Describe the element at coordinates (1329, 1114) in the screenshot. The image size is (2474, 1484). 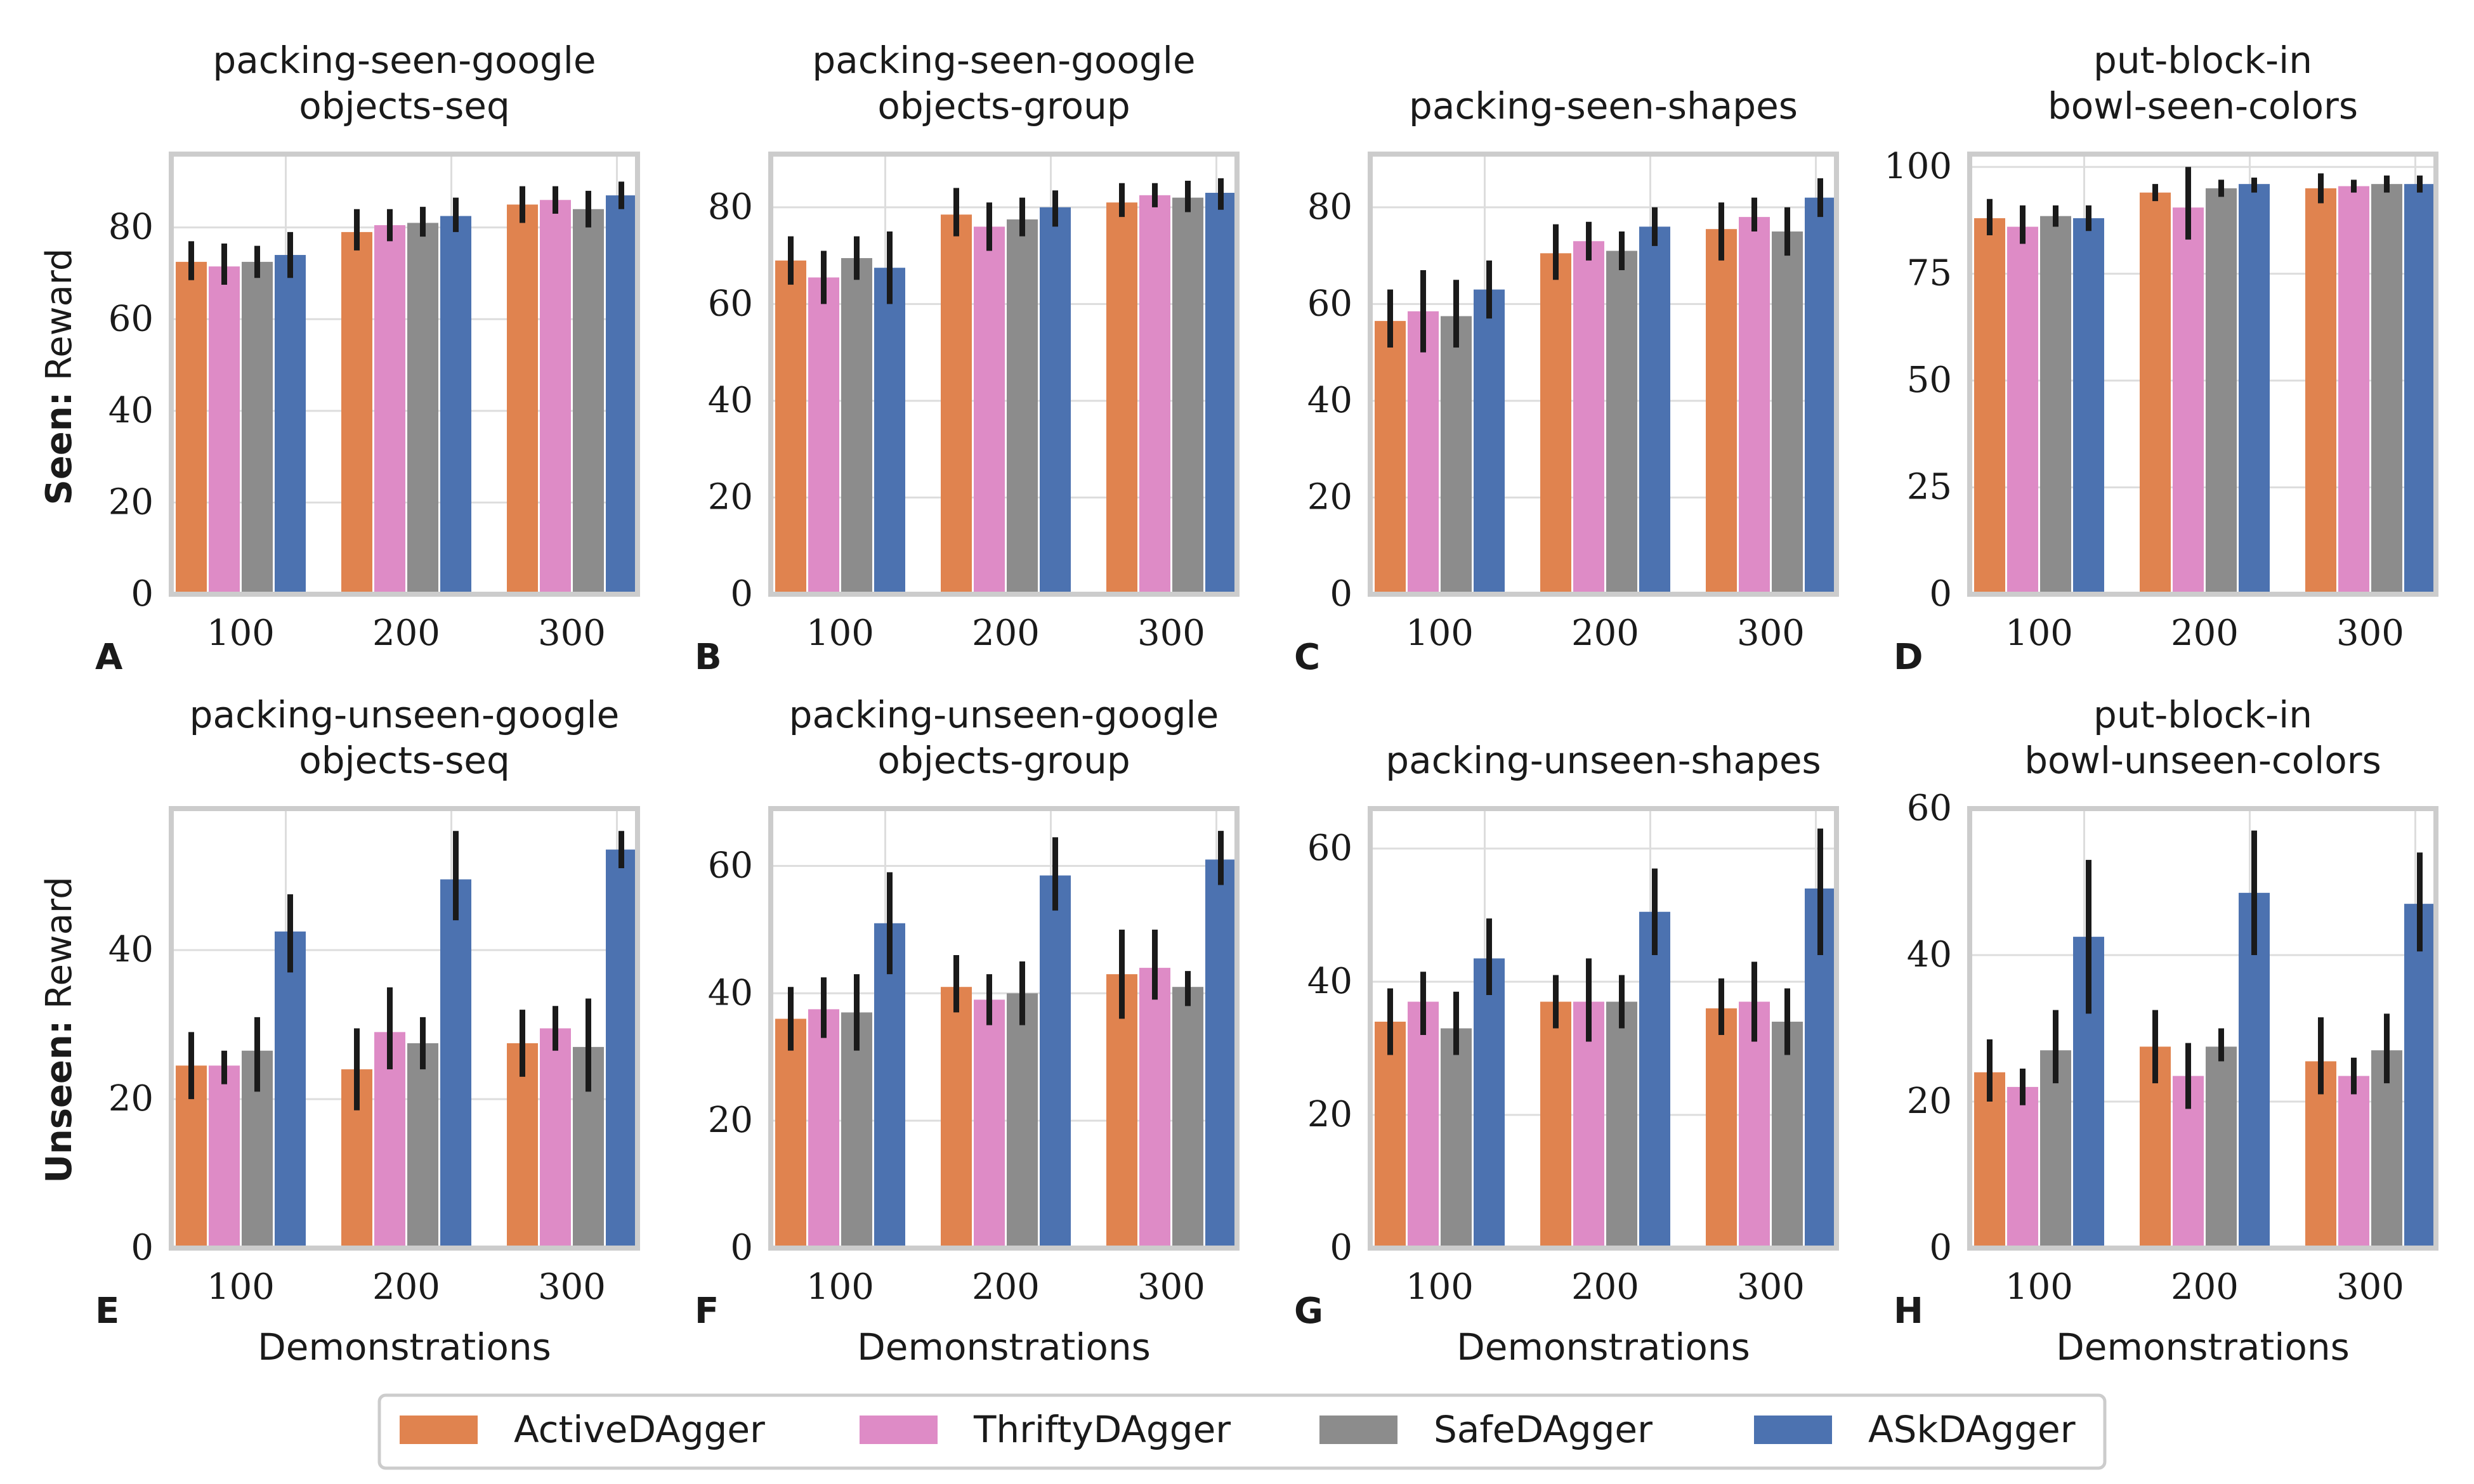
I see `panel-g-ytick-label: 20` at that location.